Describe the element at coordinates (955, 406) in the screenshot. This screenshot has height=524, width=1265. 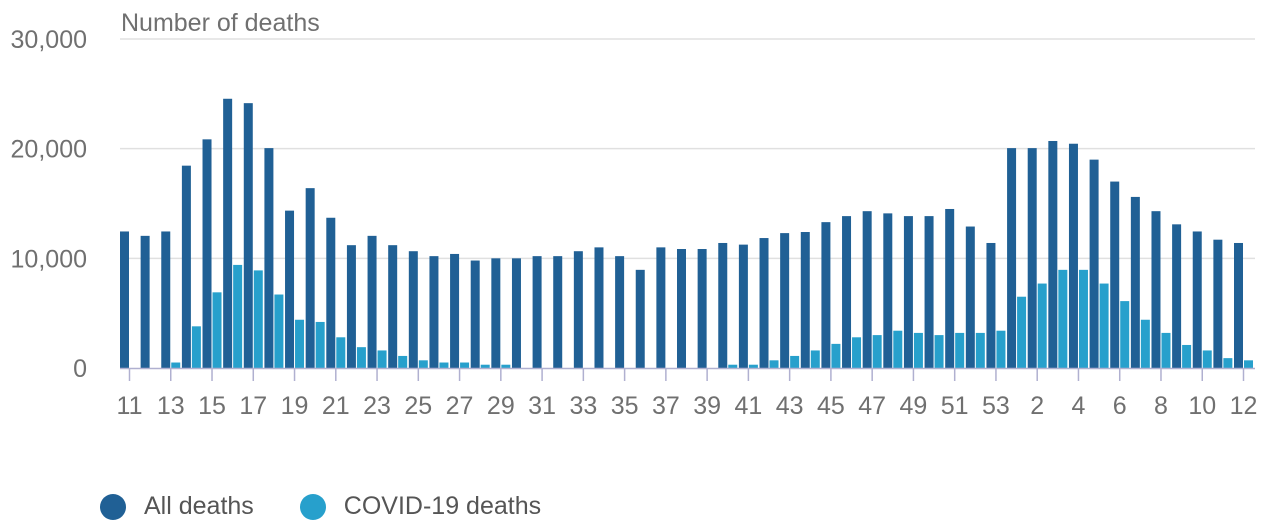
I see `x-tick-label: 51` at that location.